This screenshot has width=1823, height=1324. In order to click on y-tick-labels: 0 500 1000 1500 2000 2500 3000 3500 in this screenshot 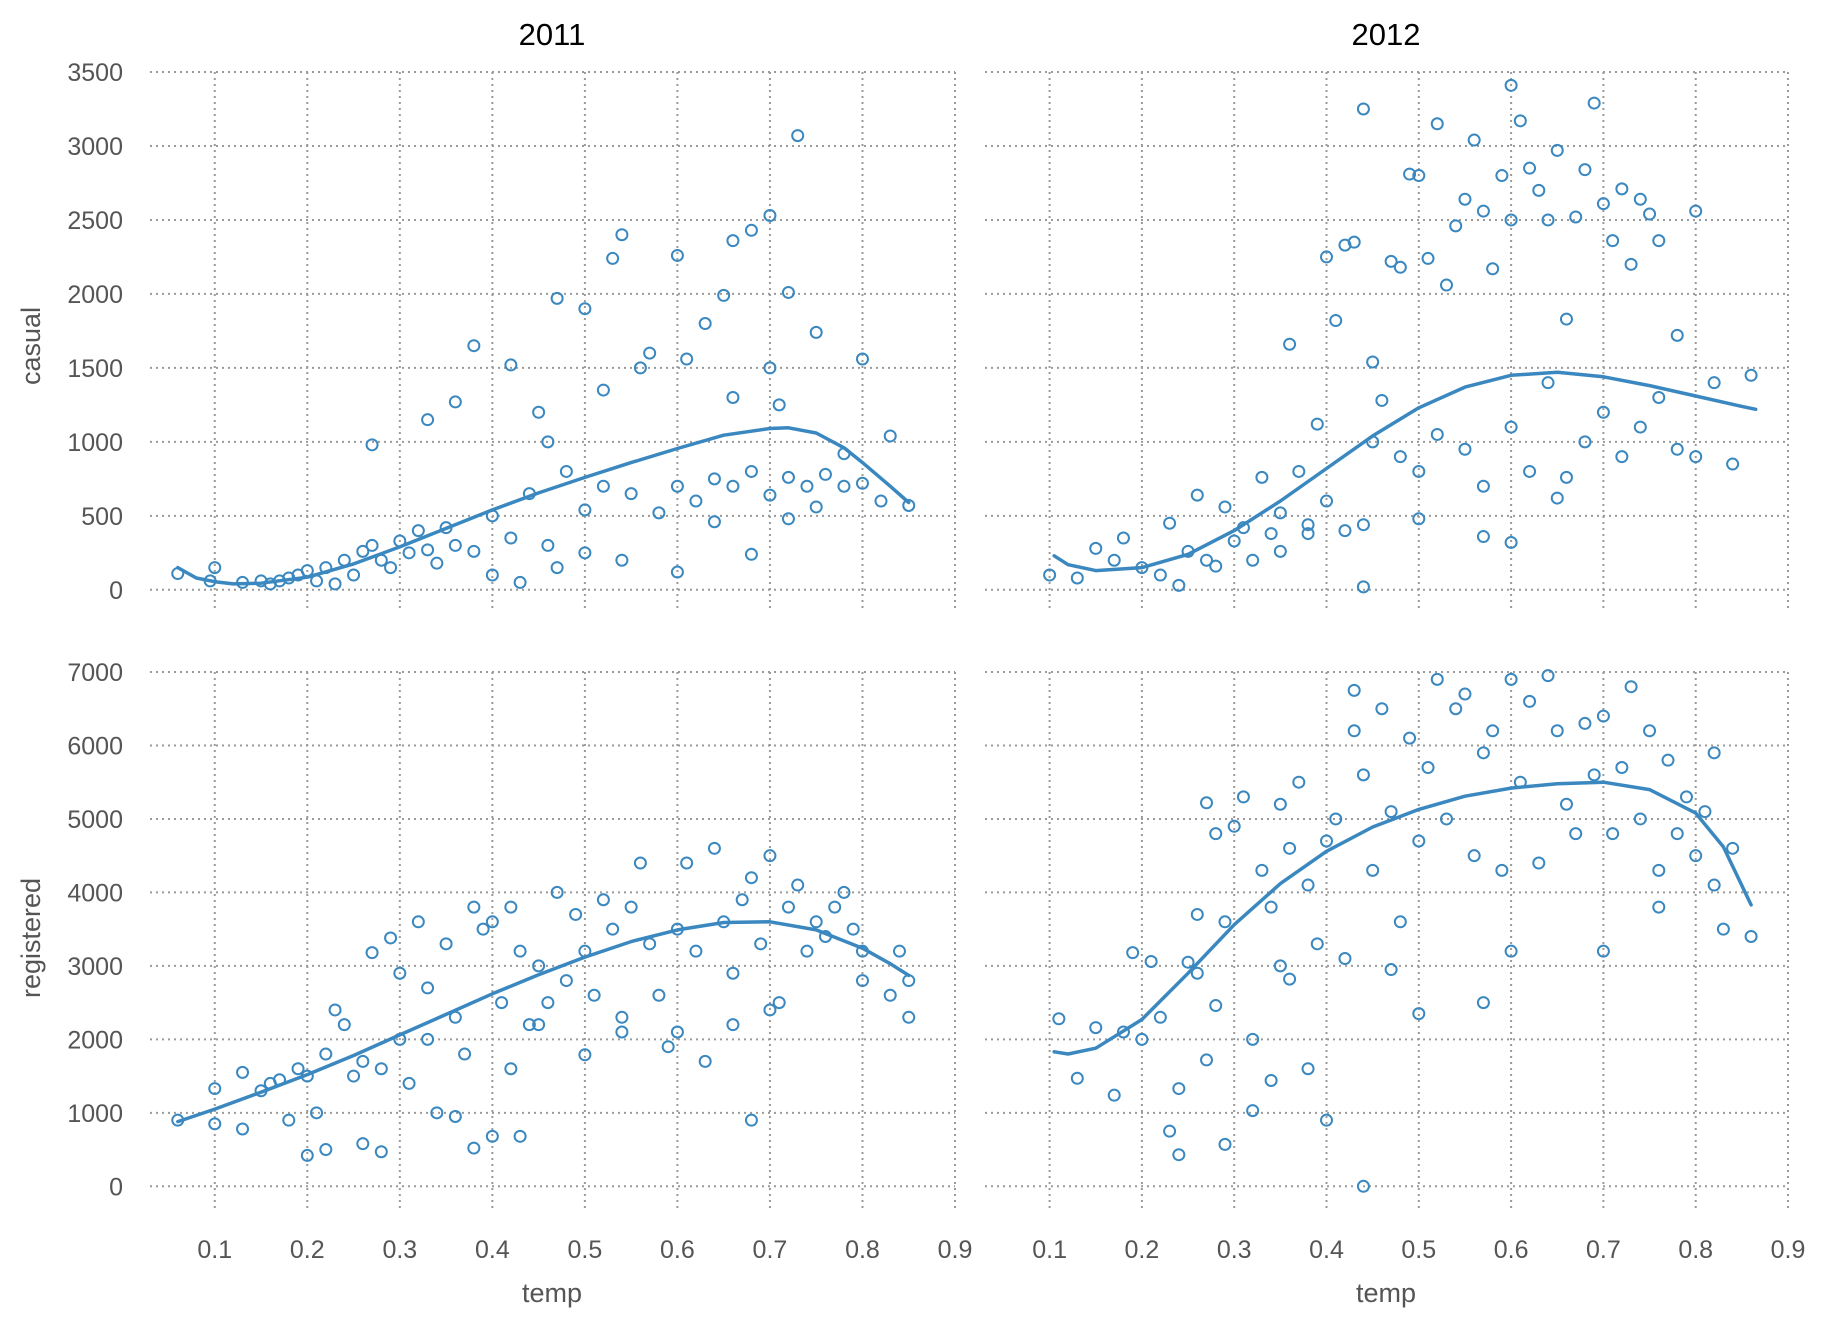, I will do `click(95, 332)`.